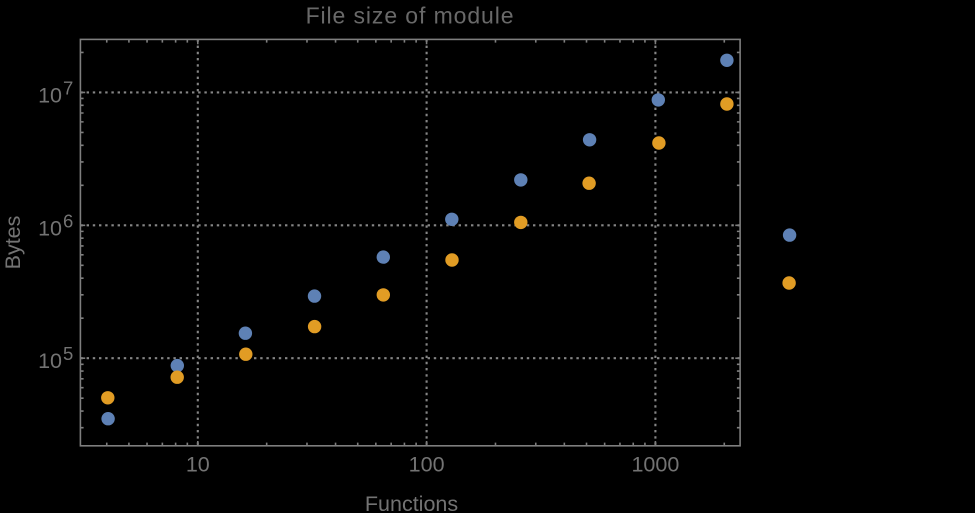 This screenshot has width=975, height=513. Describe the element at coordinates (411, 502) in the screenshot. I see `svg-text: Functions` at that location.